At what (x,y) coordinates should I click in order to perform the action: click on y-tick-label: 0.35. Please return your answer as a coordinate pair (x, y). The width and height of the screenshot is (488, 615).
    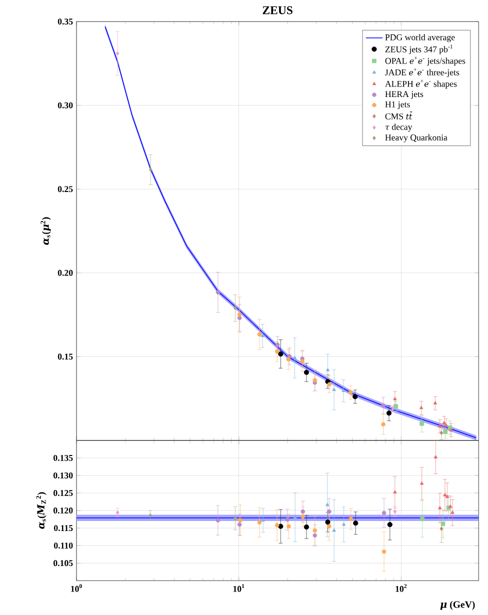
    Looking at the image, I should click on (65, 21).